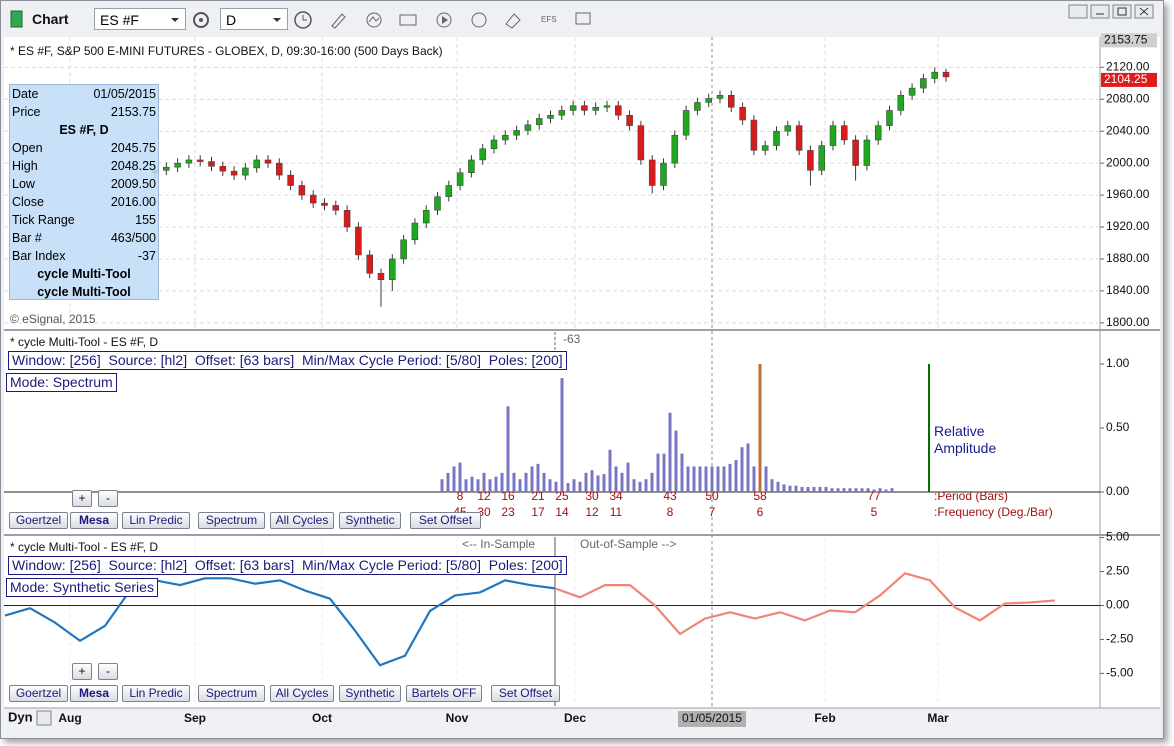 The height and width of the screenshot is (746, 1174). Describe the element at coordinates (444, 693) in the screenshot. I see `toolbar-button: Bartels OFF` at that location.